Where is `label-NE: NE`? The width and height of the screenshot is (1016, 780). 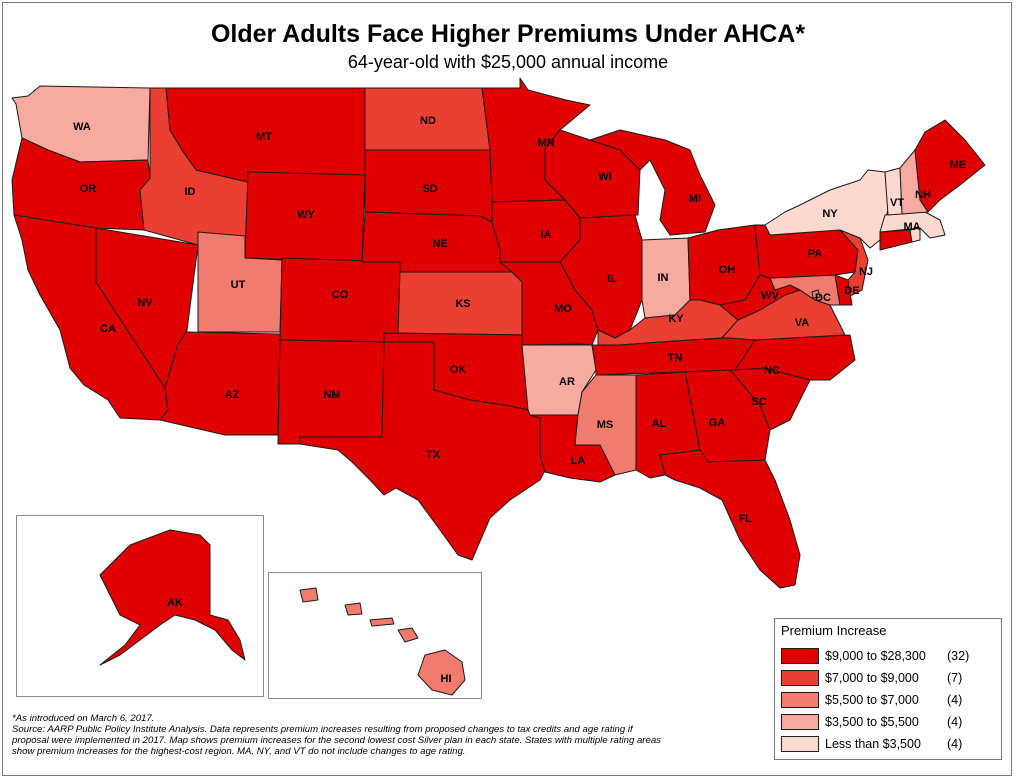
label-NE: NE is located at coordinates (439, 244).